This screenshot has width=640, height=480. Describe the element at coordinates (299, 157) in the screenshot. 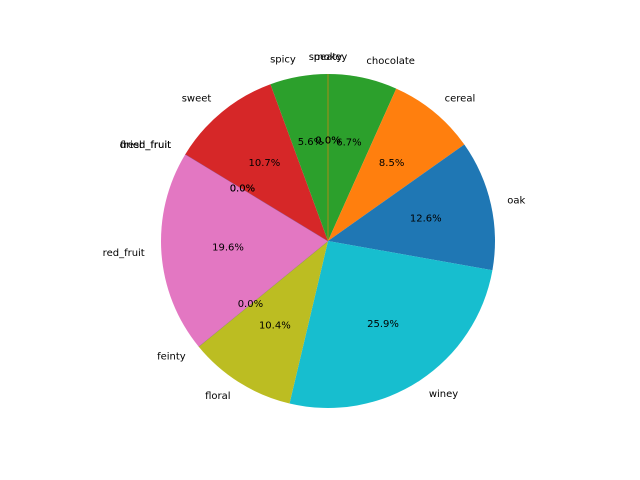

I see `pie-slice-spicy` at that location.